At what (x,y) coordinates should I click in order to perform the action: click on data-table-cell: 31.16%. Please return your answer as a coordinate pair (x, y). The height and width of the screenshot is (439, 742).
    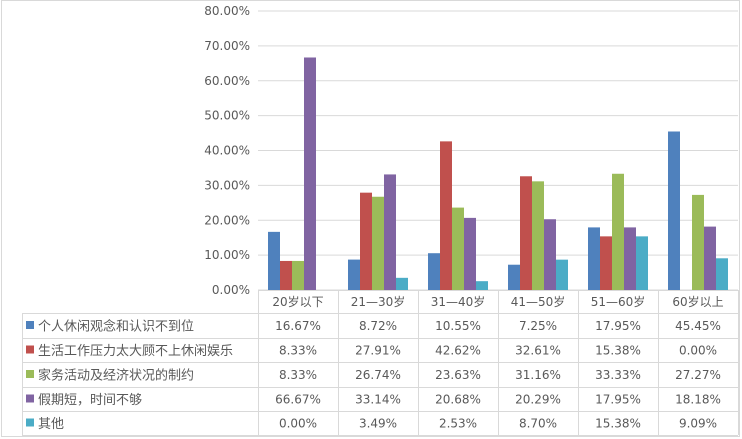
    Looking at the image, I should click on (538, 375).